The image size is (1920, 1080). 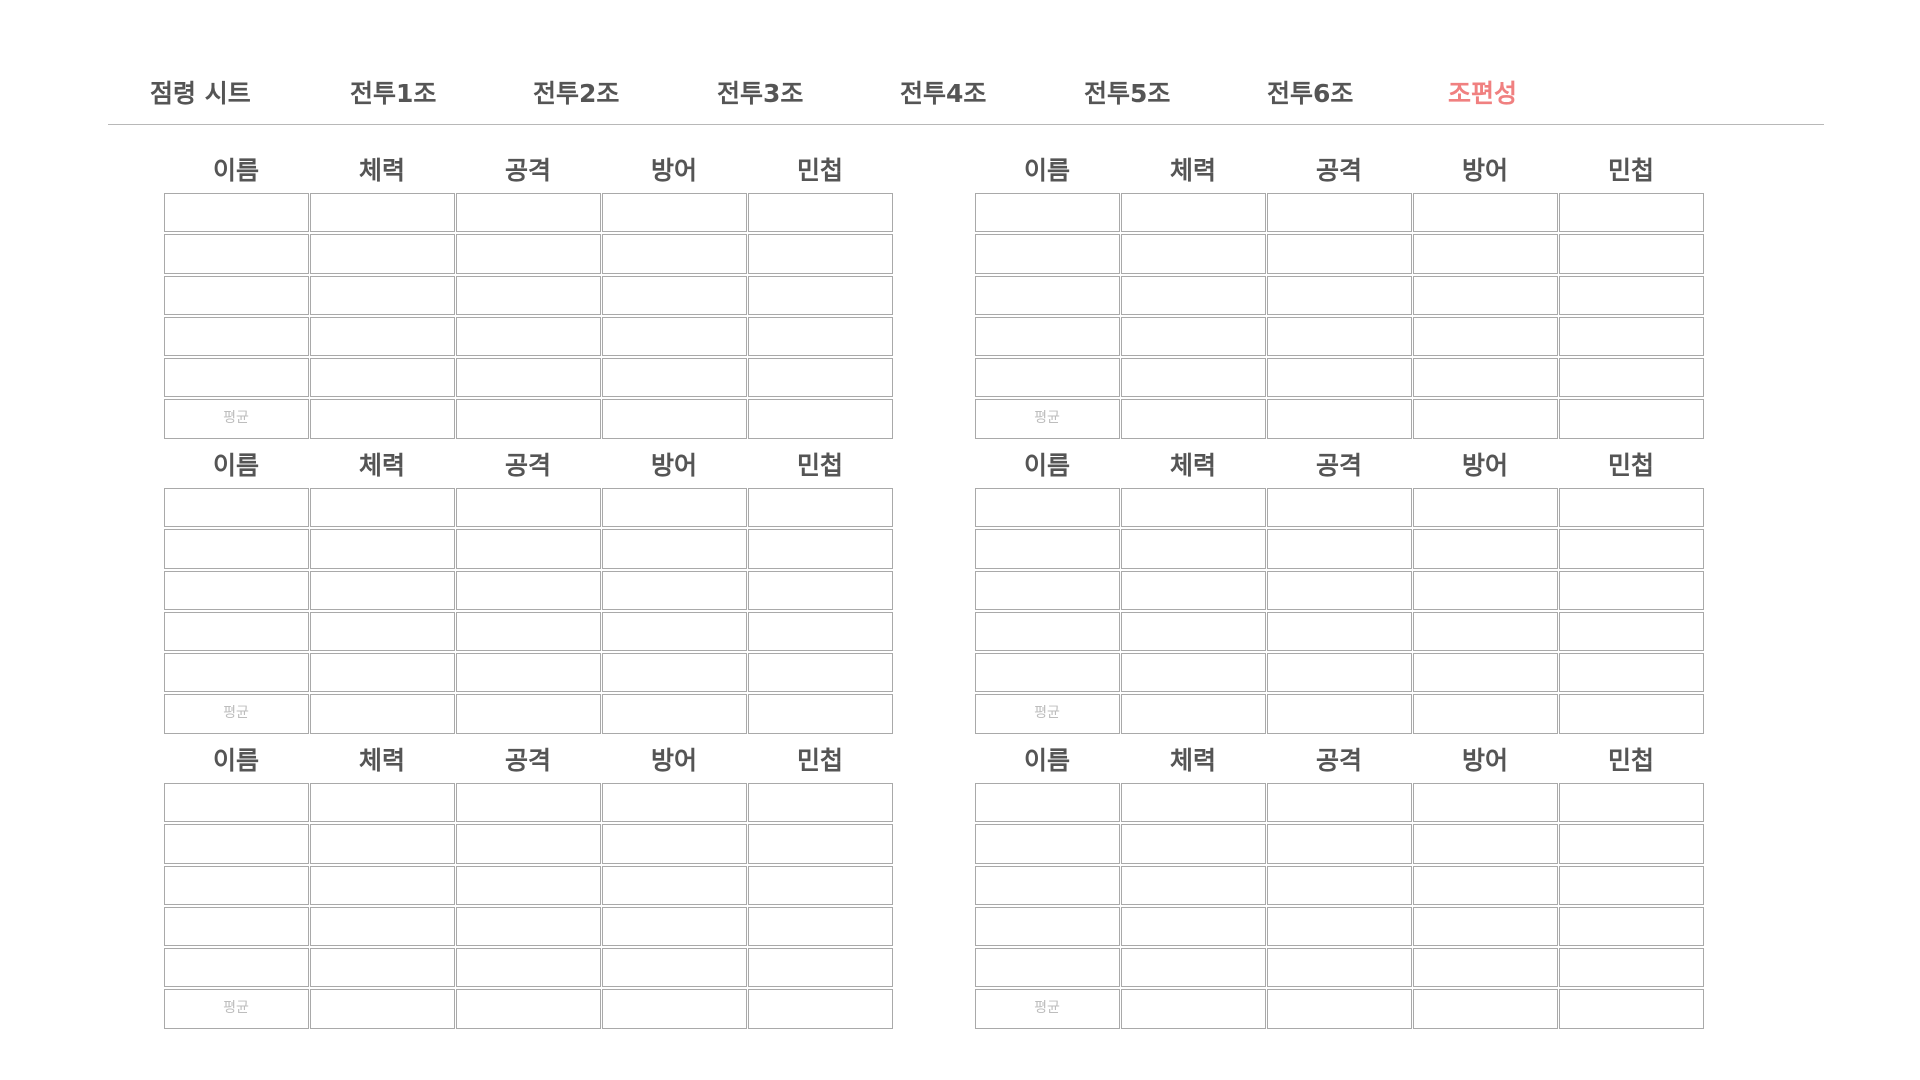 I want to click on tab-battle-team-1: 전투1조, so click(x=393, y=93).